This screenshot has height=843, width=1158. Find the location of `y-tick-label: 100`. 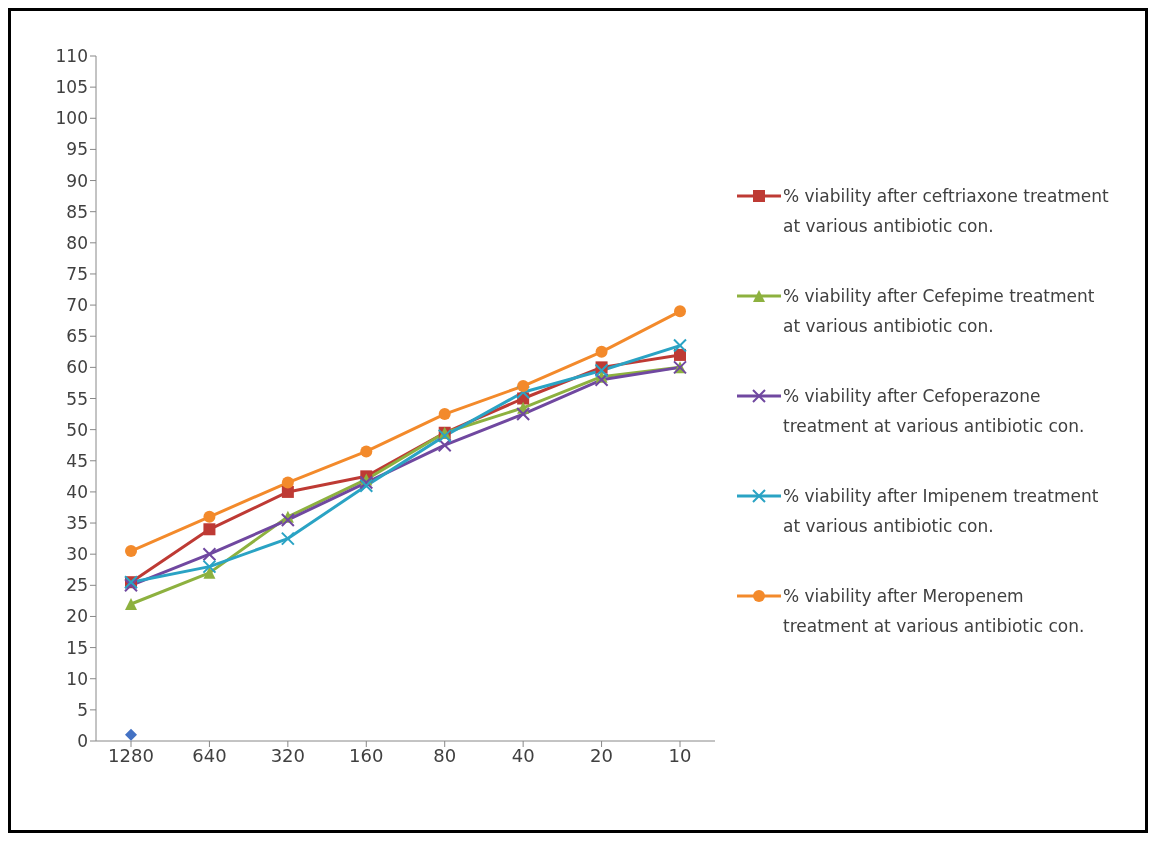

y-tick-label: 100 is located at coordinates (71, 118).